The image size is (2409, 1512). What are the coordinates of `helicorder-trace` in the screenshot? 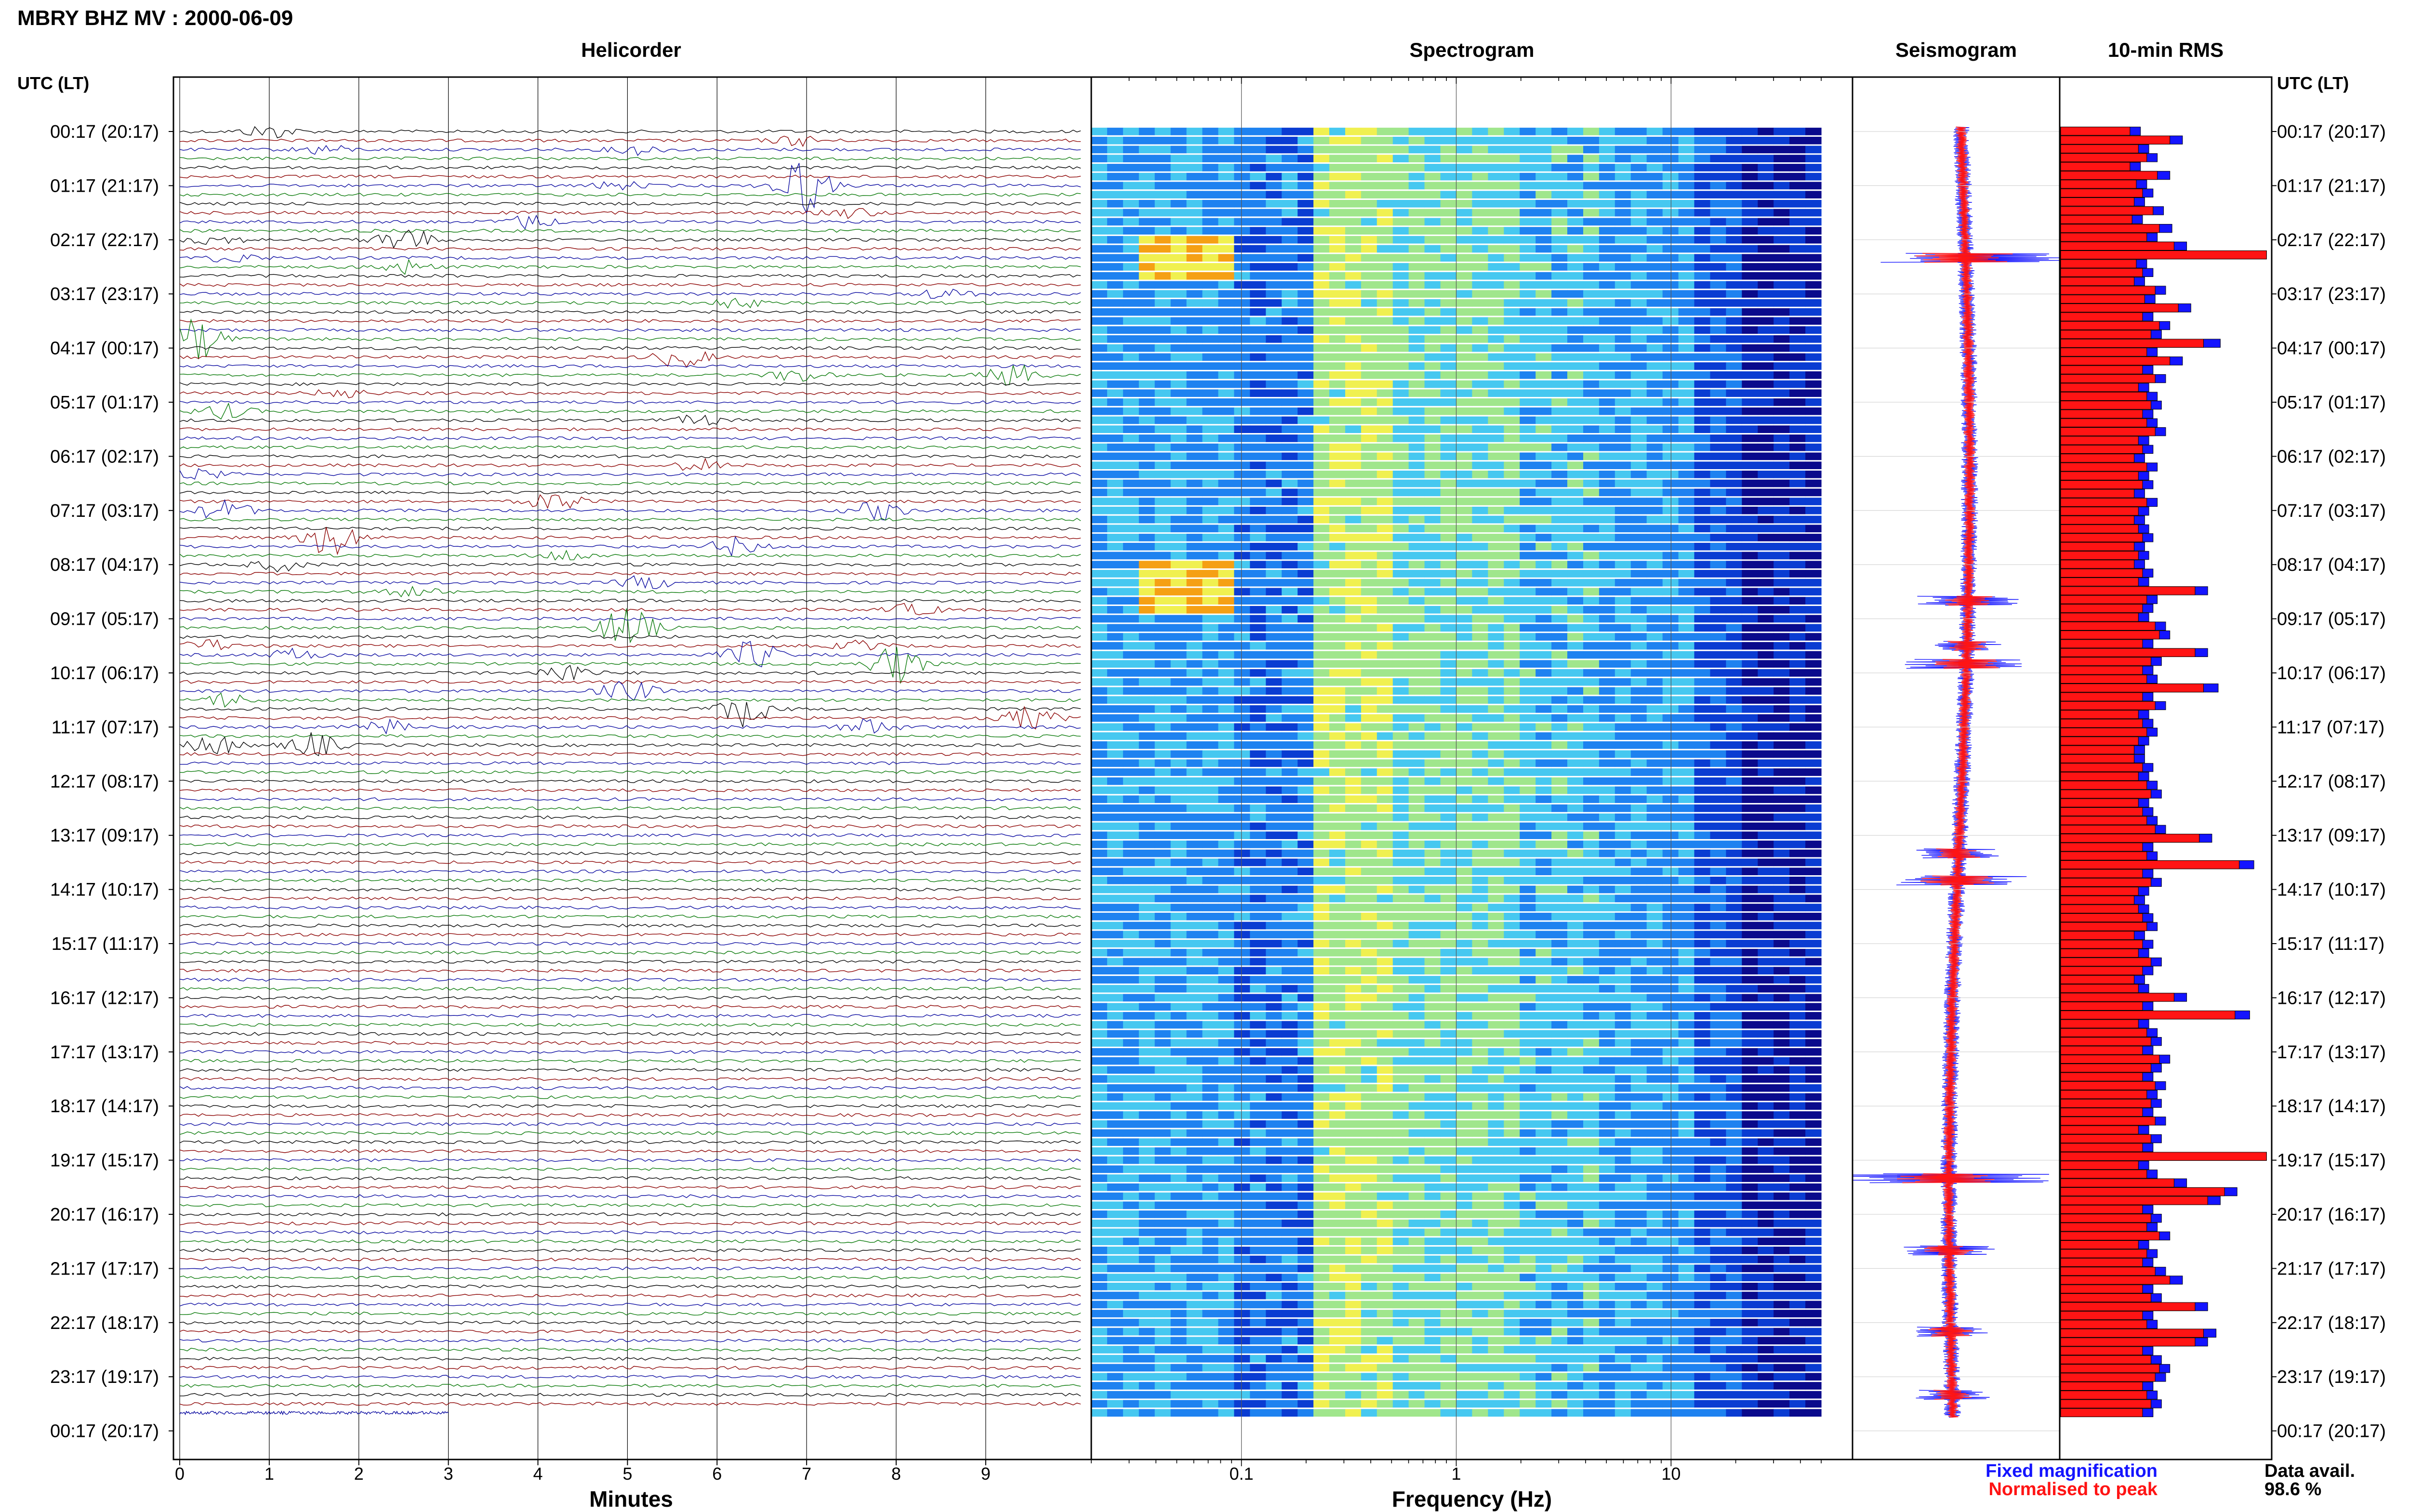 It's located at (630, 1061).